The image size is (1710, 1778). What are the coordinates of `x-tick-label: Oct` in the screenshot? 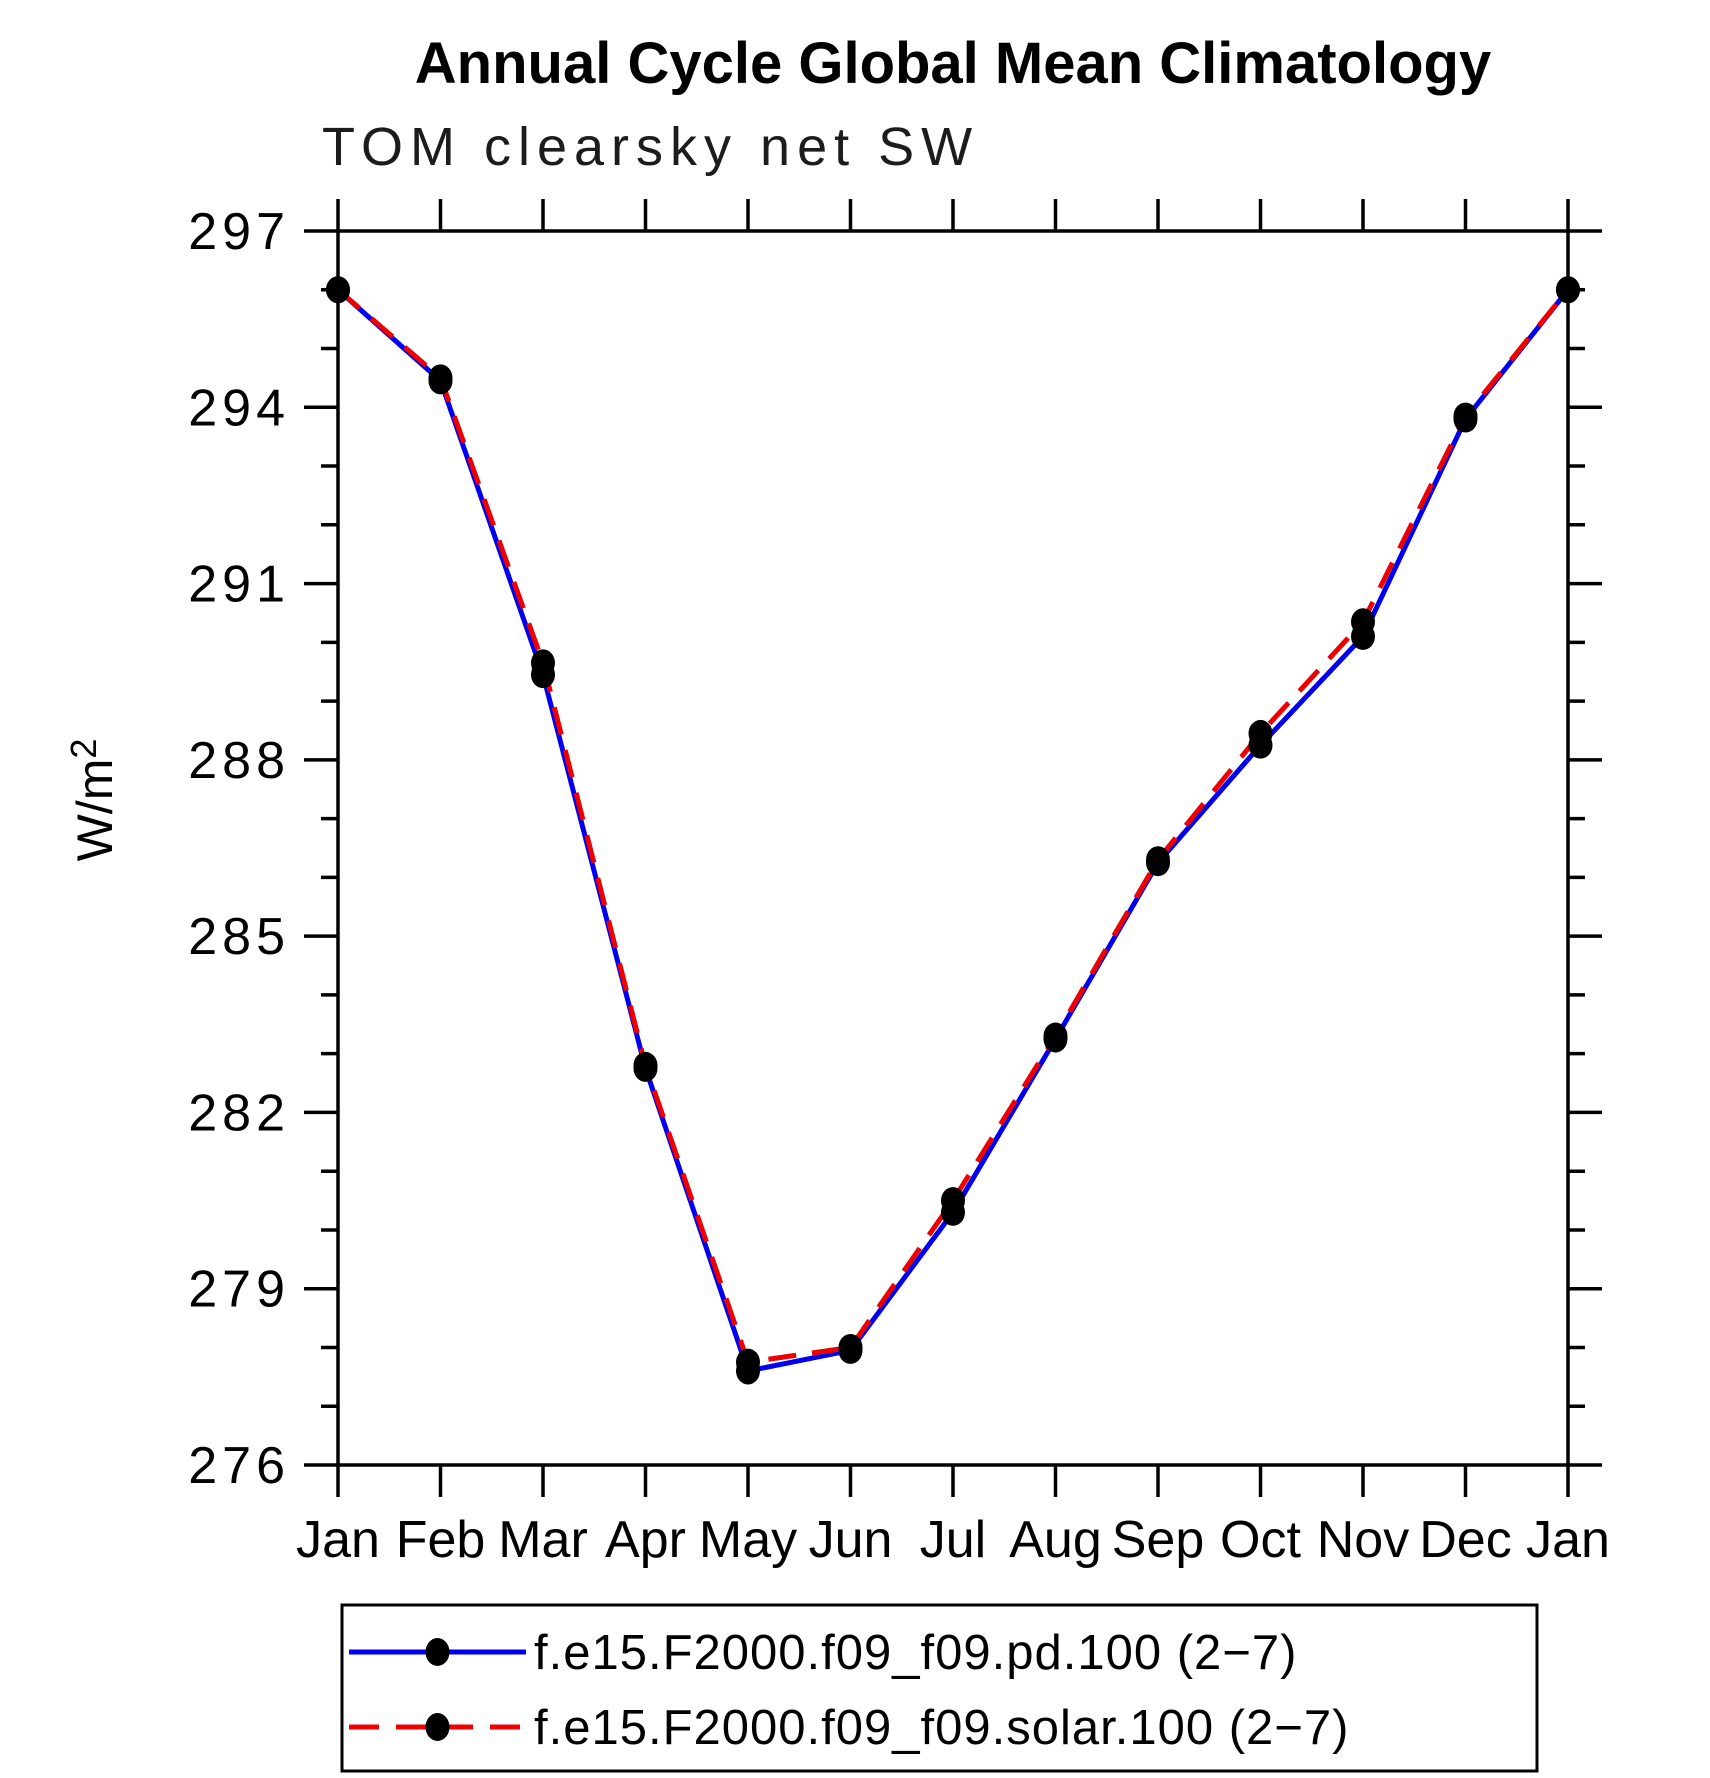 It's located at (1260, 1540).